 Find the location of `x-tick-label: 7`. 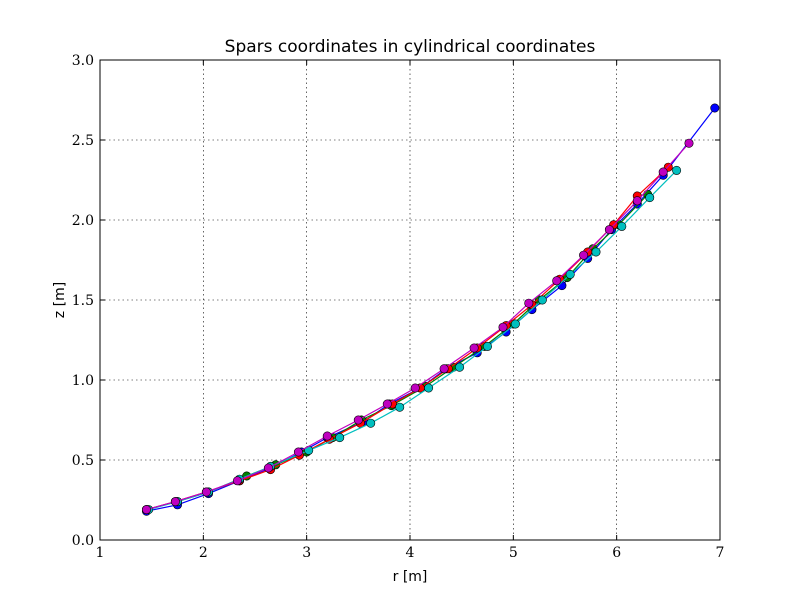

x-tick-label: 7 is located at coordinates (720, 553).